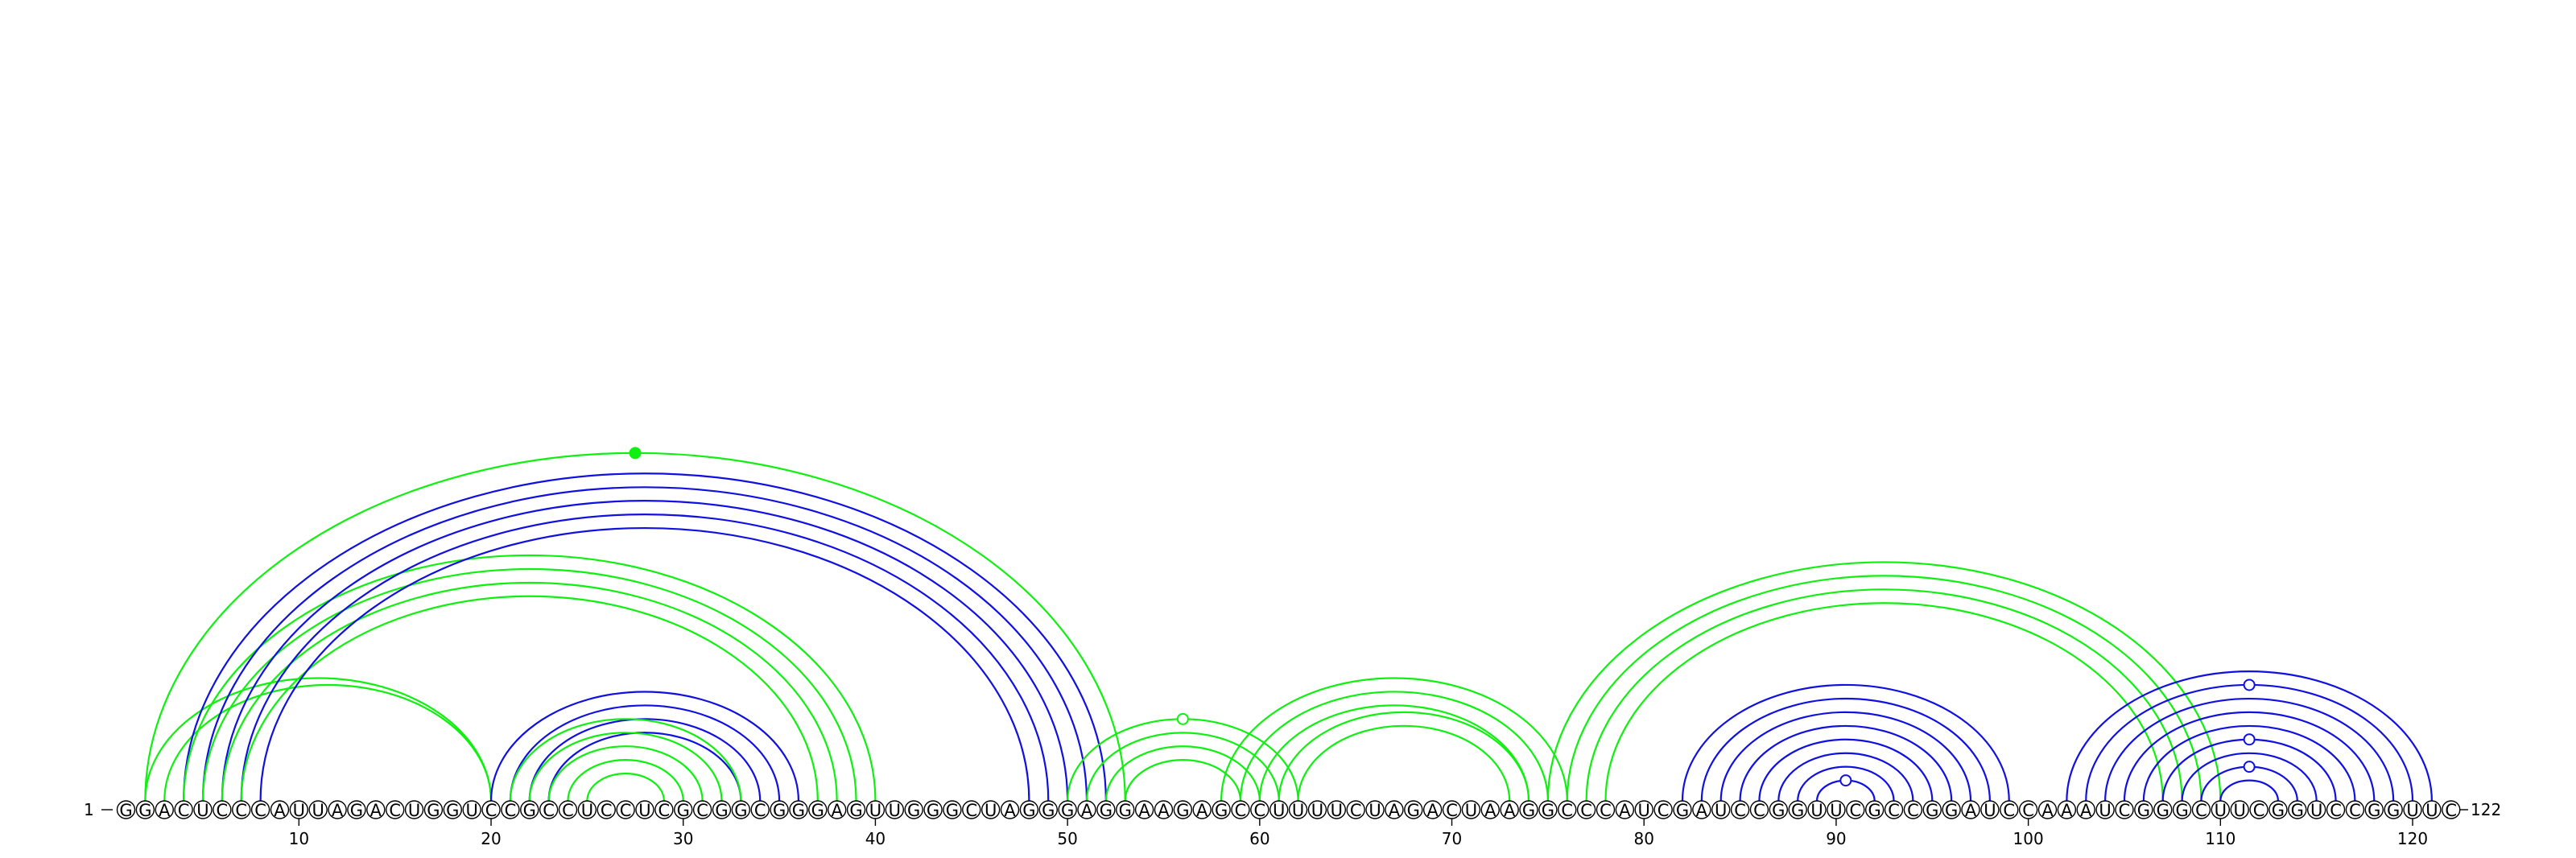 This screenshot has width=2576, height=858. Describe the element at coordinates (1182, 718) in the screenshot. I see `arc-apex-marker` at that location.